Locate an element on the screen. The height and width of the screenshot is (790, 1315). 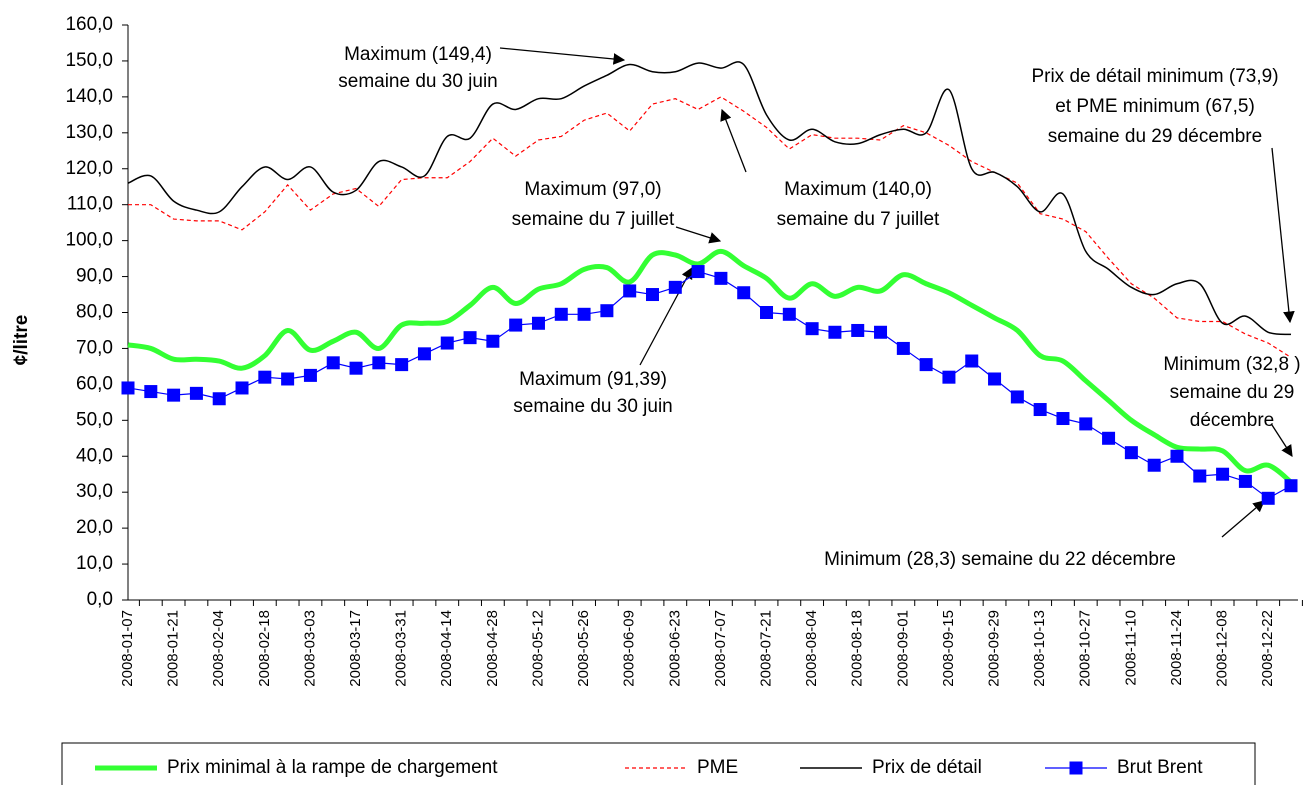
legend-label: Prix de détail is located at coordinates (927, 767).